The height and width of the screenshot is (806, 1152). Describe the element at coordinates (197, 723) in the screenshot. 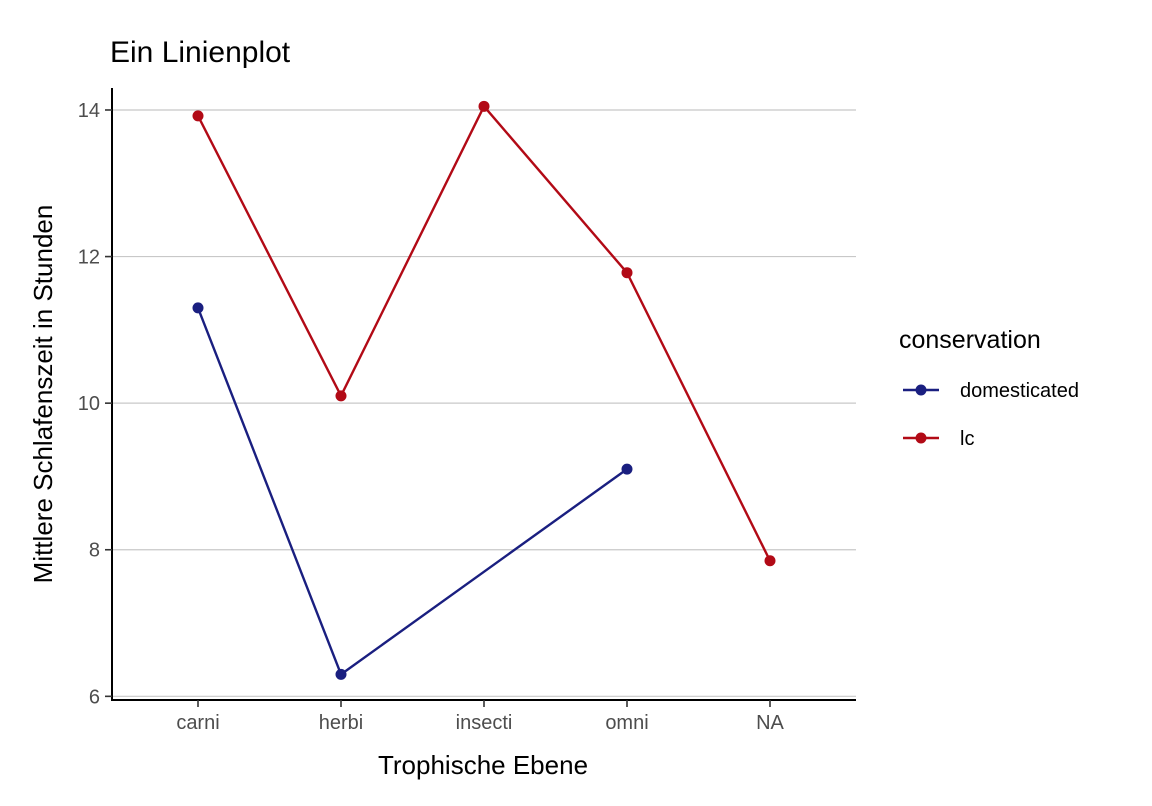

I see `x-tick-label: carni` at that location.